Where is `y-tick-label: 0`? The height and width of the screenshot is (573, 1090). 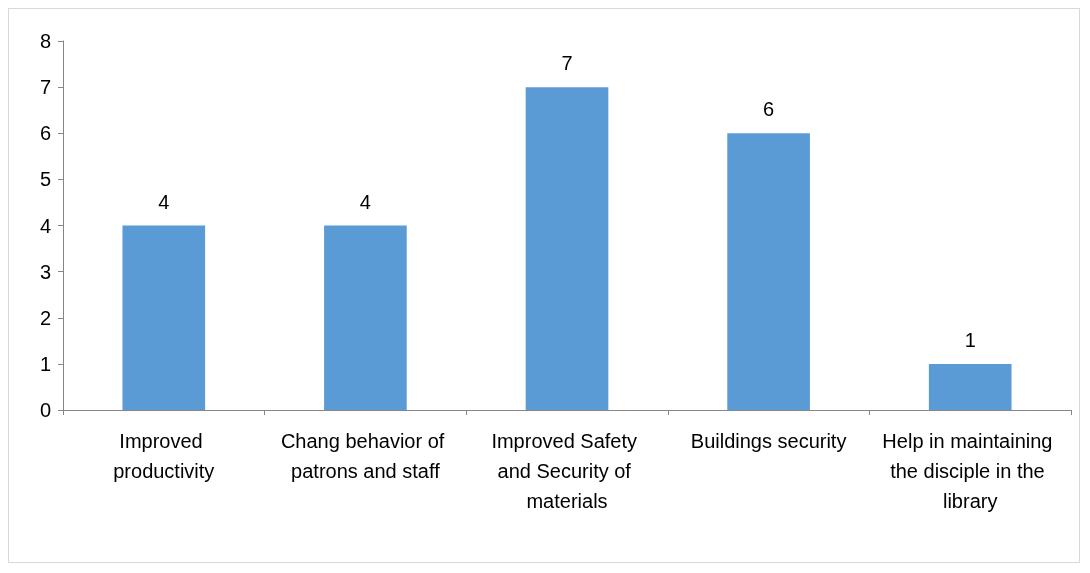 y-tick-label: 0 is located at coordinates (45, 410).